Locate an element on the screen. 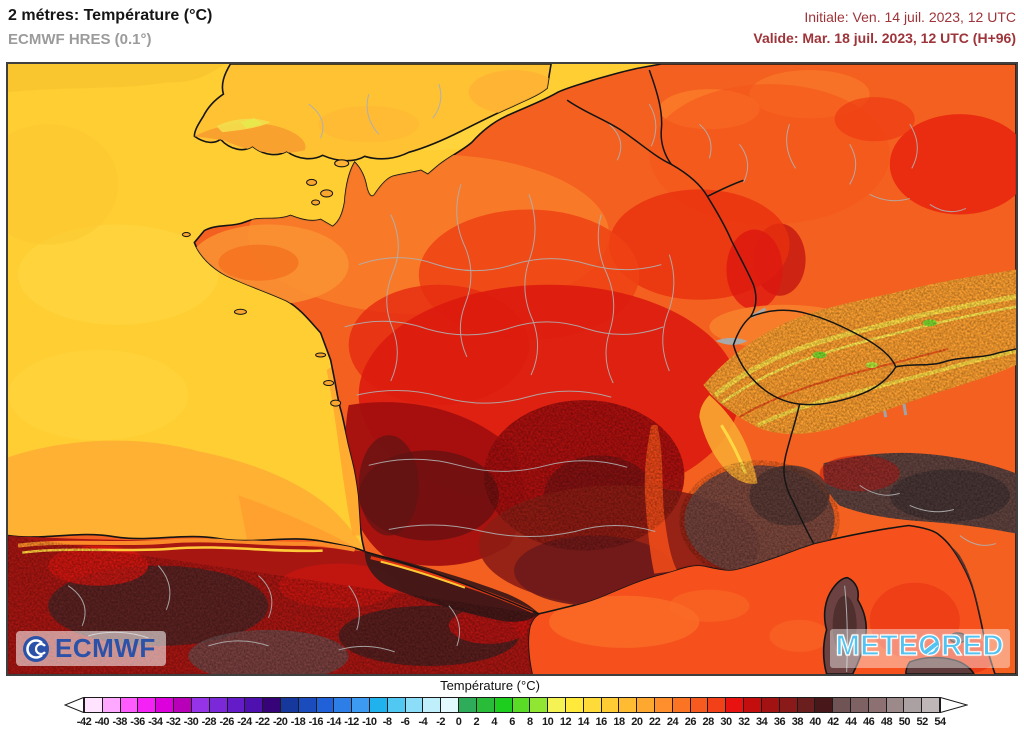 This screenshot has width=1024, height=736. ecmwf-logo-text: ECMWF is located at coordinates (105, 648).